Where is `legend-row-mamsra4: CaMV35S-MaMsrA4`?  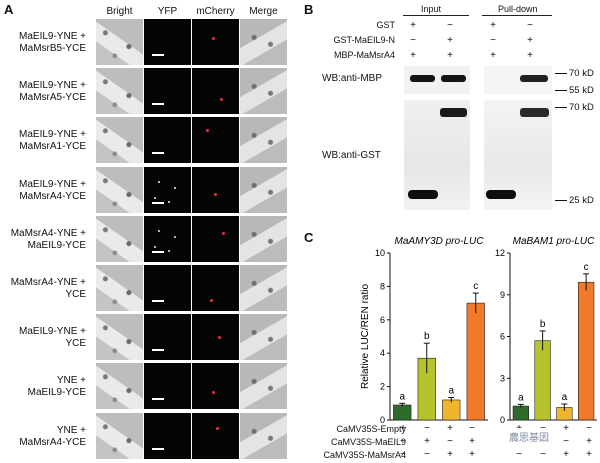
legend-row-mamsra4: CaMV35S-MaMsrA4 is located at coordinates (364, 455).